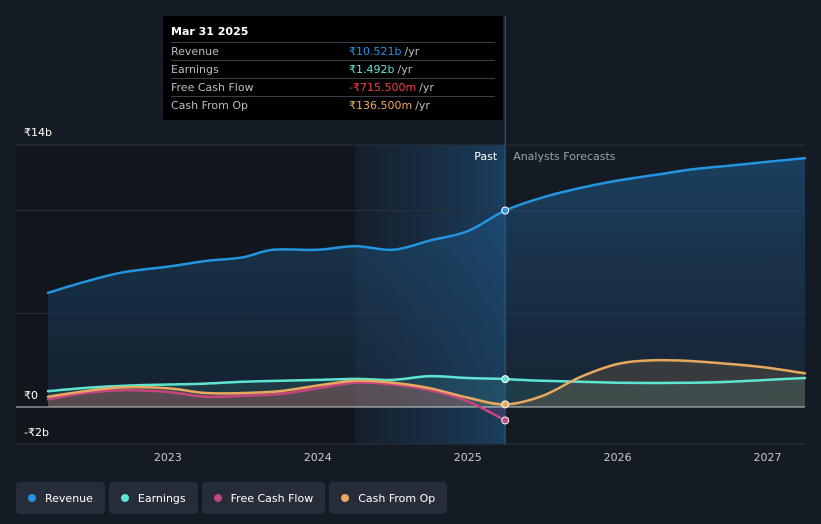 The height and width of the screenshot is (524, 821). Describe the element at coordinates (486, 156) in the screenshot. I see `past-label: Past` at that location.